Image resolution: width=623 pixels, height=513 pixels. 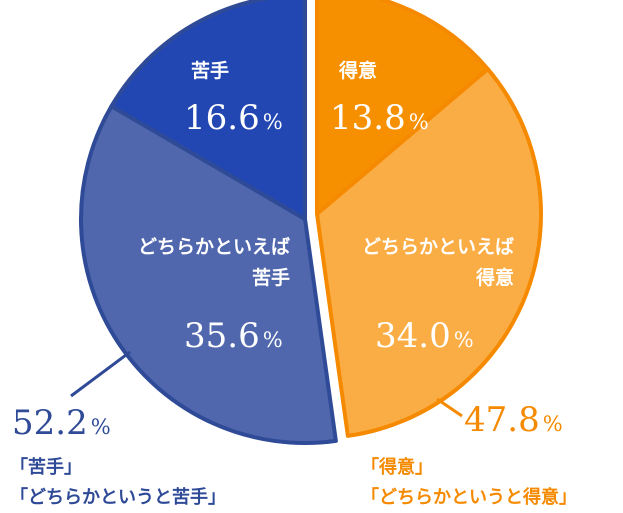 I want to click on total-caption: 「得意」, so click(x=397, y=467).